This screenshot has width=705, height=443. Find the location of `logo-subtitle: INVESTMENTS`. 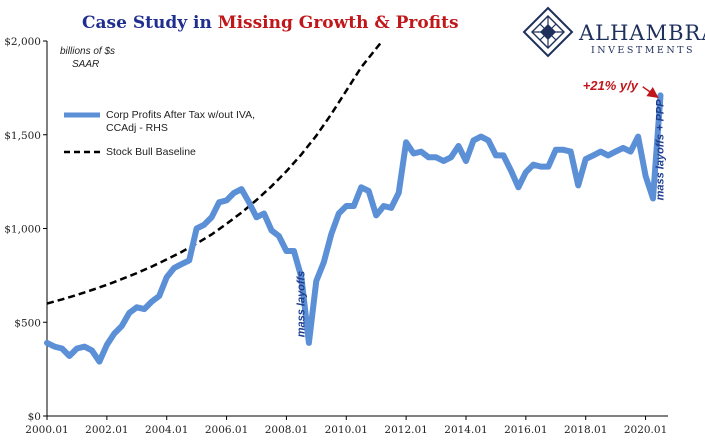

logo-subtitle: INVESTMENTS is located at coordinates (643, 50).